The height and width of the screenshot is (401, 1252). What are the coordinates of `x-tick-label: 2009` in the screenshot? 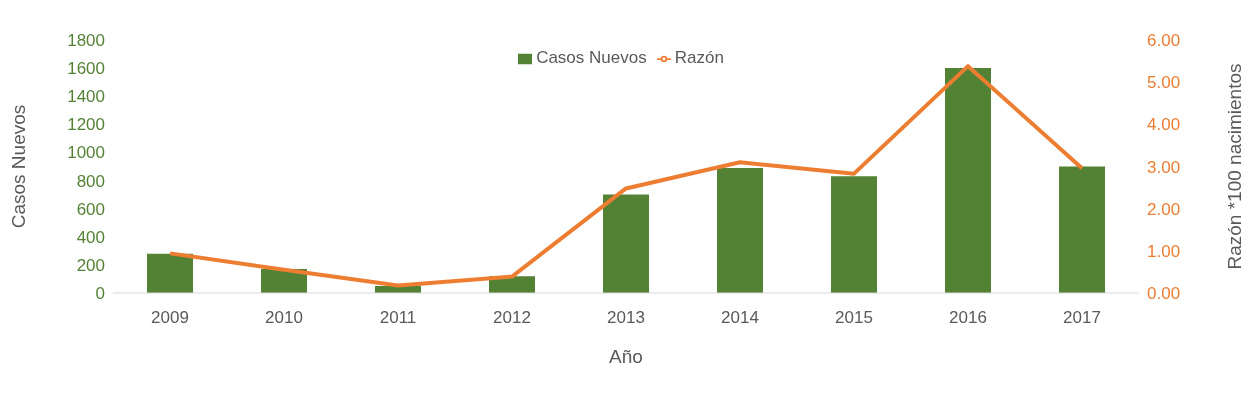 It's located at (170, 318).